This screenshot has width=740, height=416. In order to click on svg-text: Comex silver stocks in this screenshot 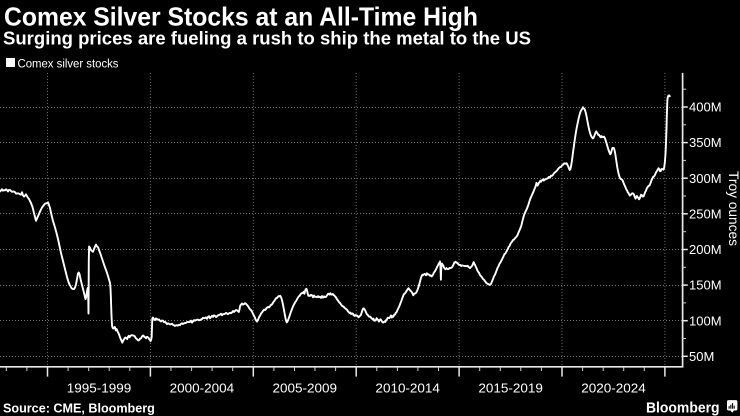, I will do `click(68, 64)`.